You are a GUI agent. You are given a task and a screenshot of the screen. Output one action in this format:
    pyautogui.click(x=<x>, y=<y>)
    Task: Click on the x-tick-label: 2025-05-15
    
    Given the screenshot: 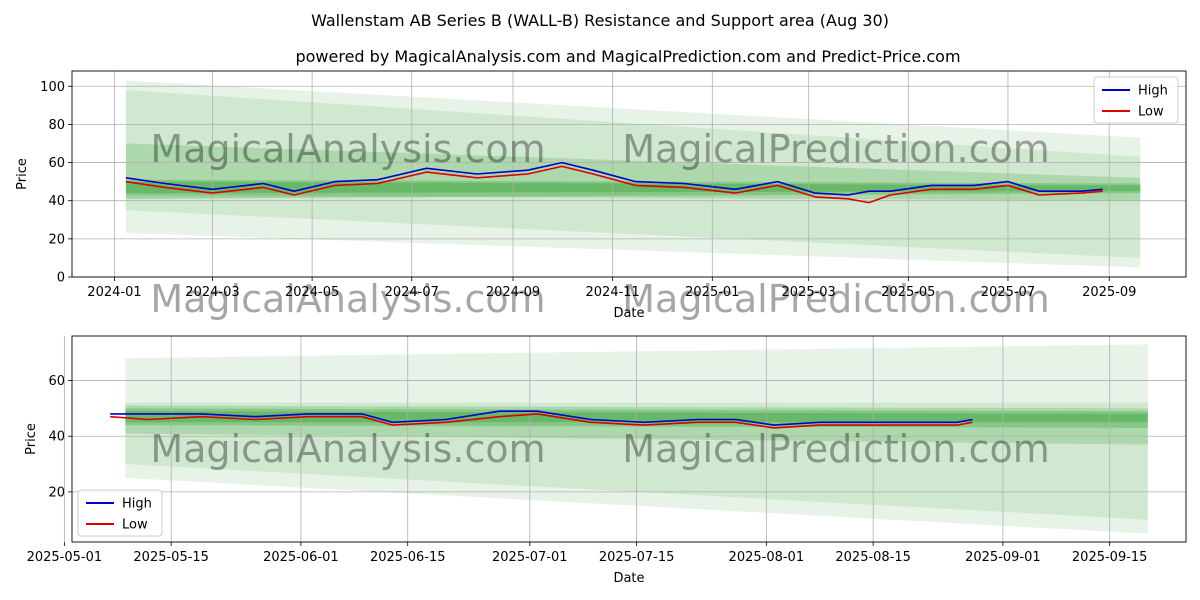 What is the action you would take?
    pyautogui.click(x=171, y=557)
    